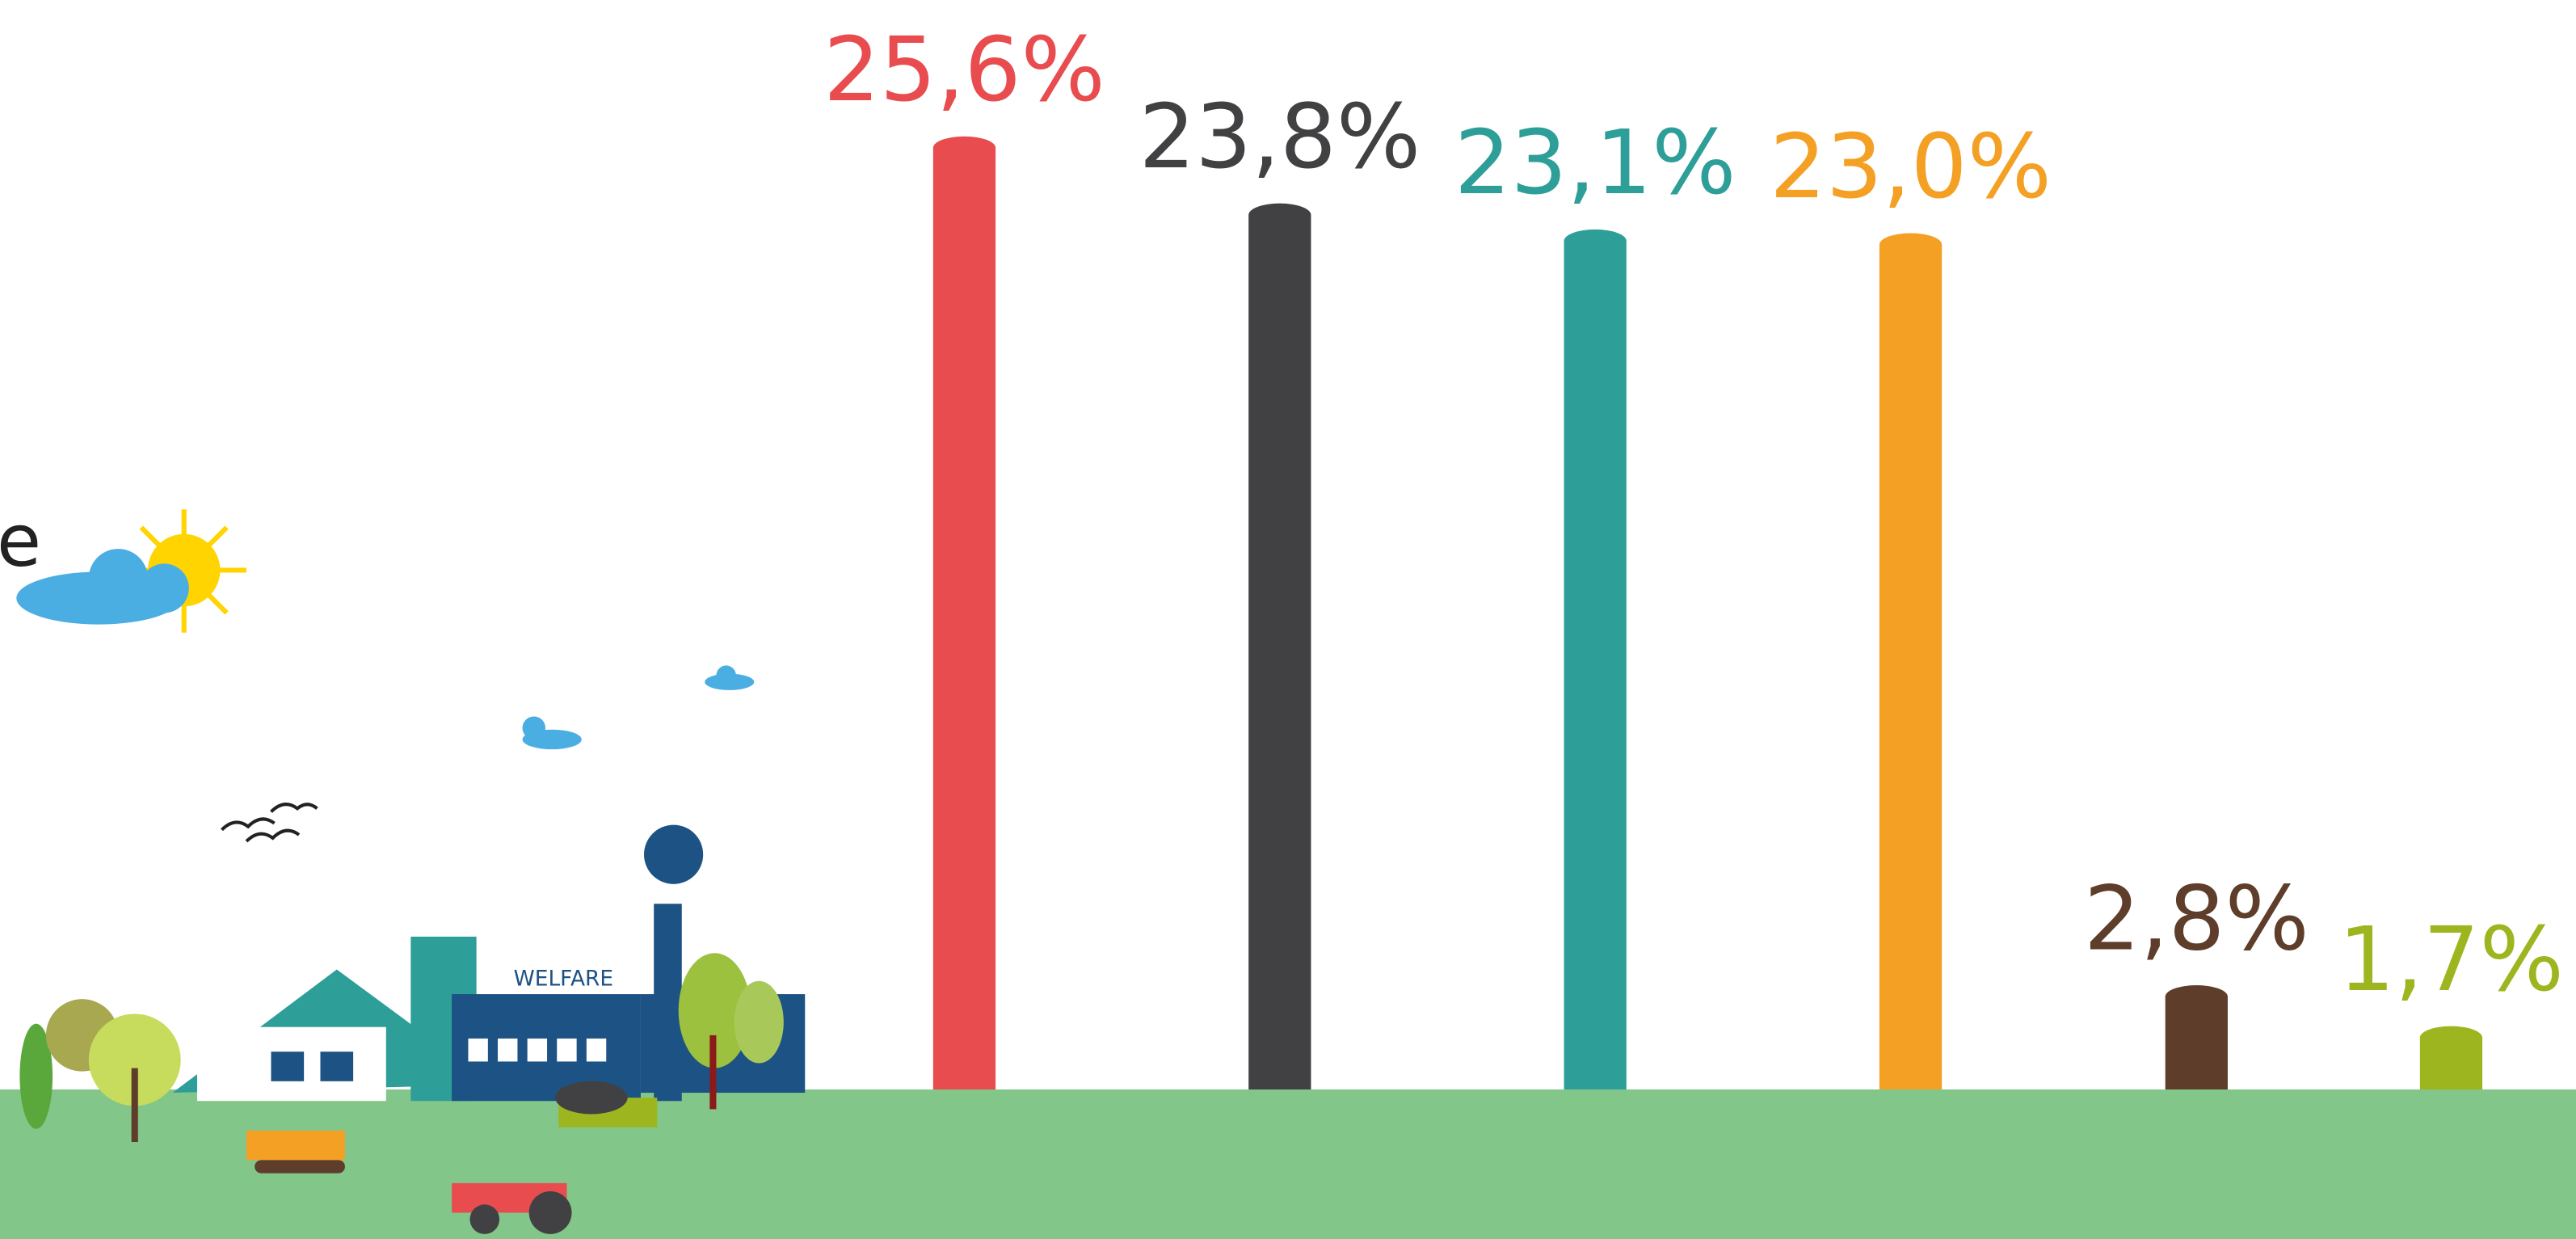 The image size is (2576, 1239). I want to click on vehicles, so click(452, 1157).